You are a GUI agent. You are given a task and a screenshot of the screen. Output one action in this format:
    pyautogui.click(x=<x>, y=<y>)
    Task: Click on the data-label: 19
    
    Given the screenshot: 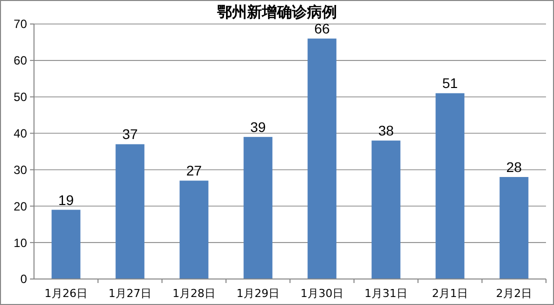 What is the action you would take?
    pyautogui.click(x=66, y=200)
    